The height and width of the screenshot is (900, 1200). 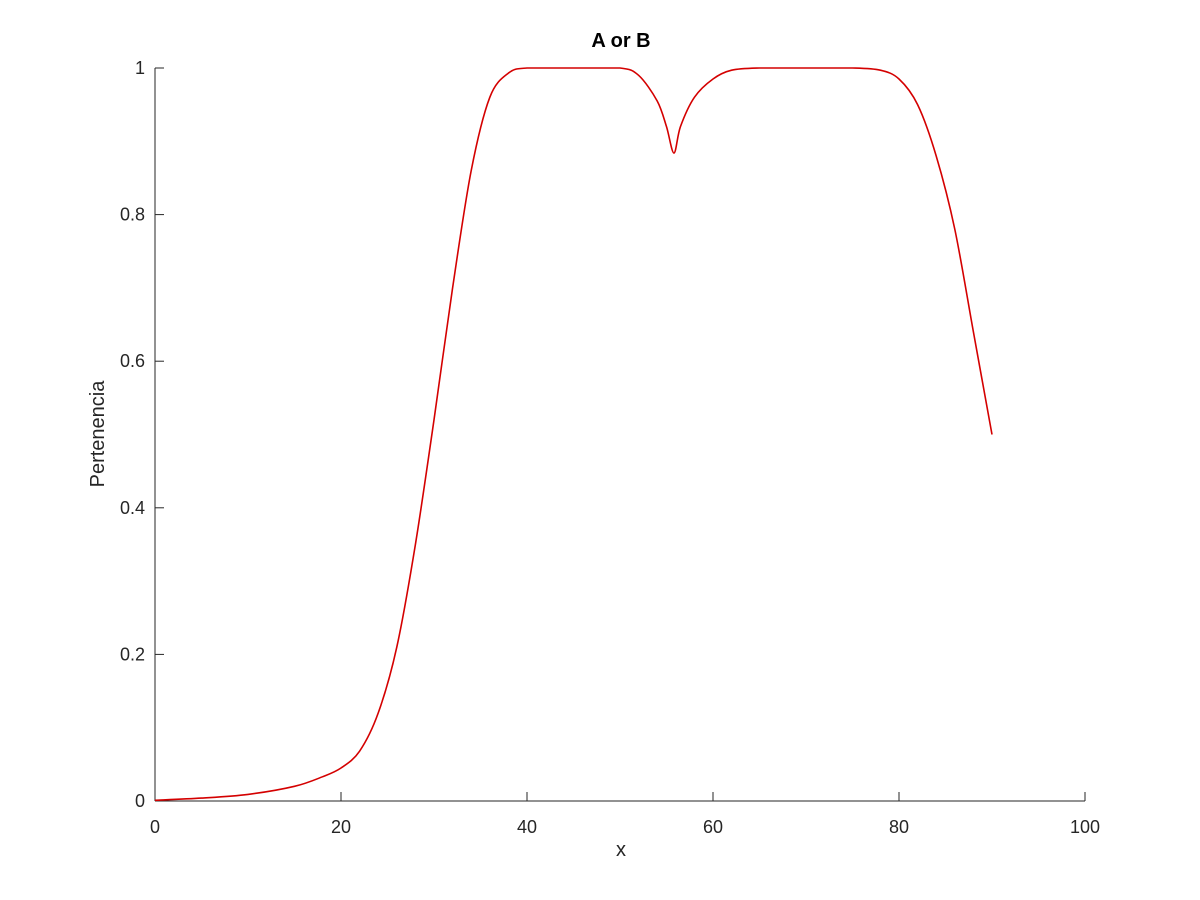 What do you see at coordinates (527, 827) in the screenshot?
I see `x-tick-label: 40` at bounding box center [527, 827].